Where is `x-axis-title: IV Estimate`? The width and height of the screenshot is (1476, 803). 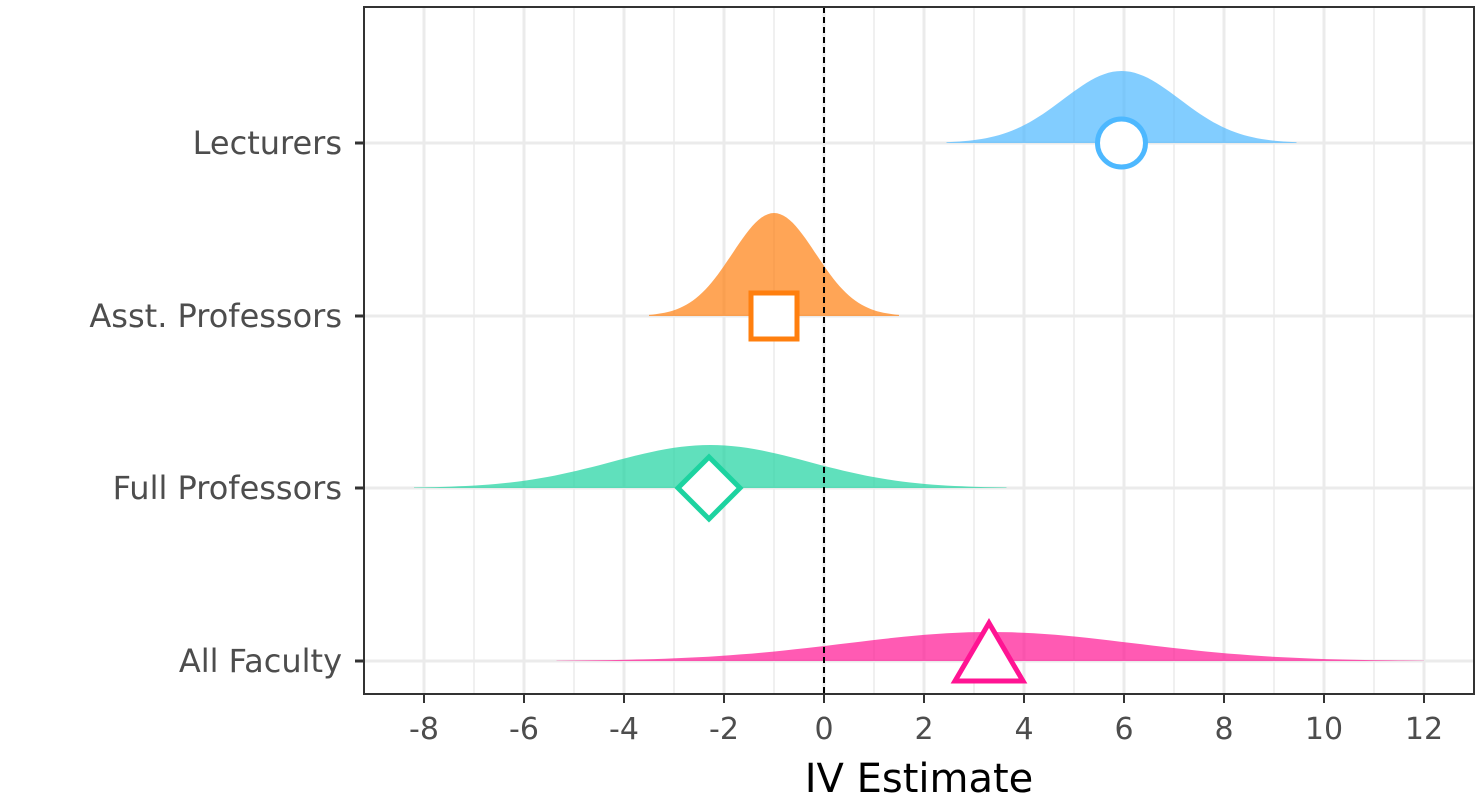
x-axis-title: IV Estimate is located at coordinates (919, 779).